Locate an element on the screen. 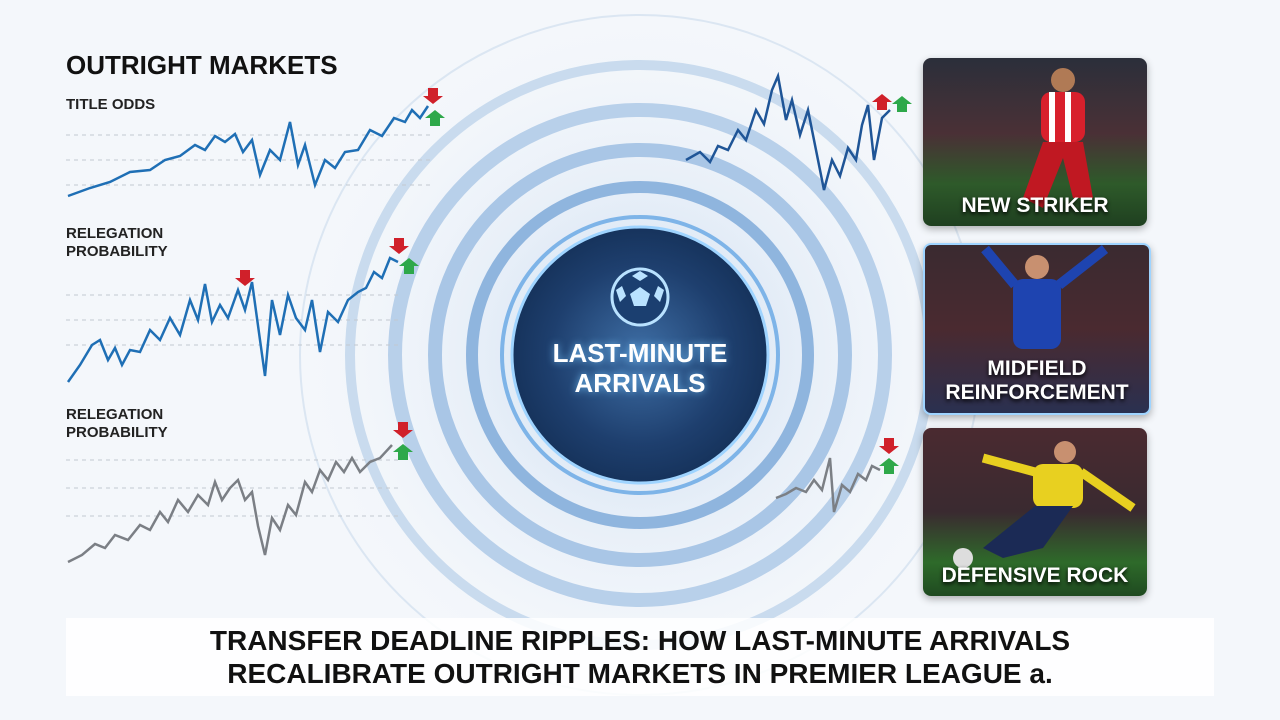  card-caption: NEW STRIKER is located at coordinates (1035, 205).